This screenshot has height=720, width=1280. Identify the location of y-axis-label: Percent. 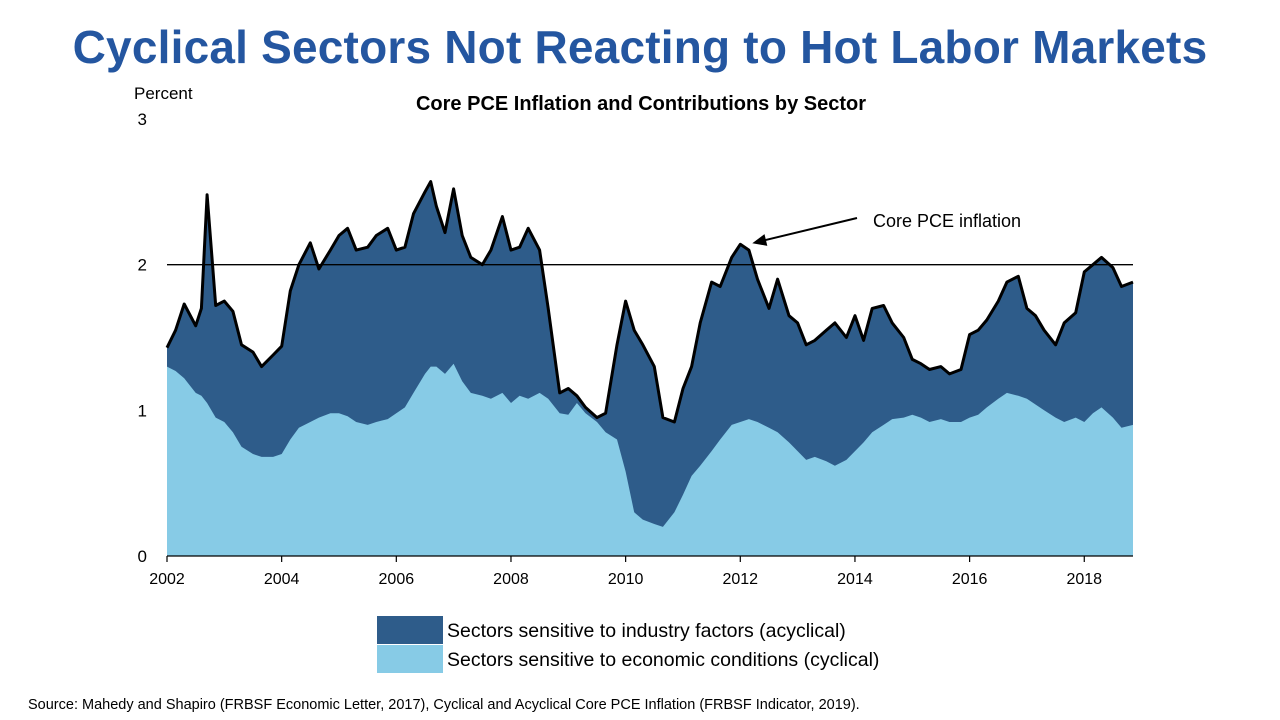
(163, 93).